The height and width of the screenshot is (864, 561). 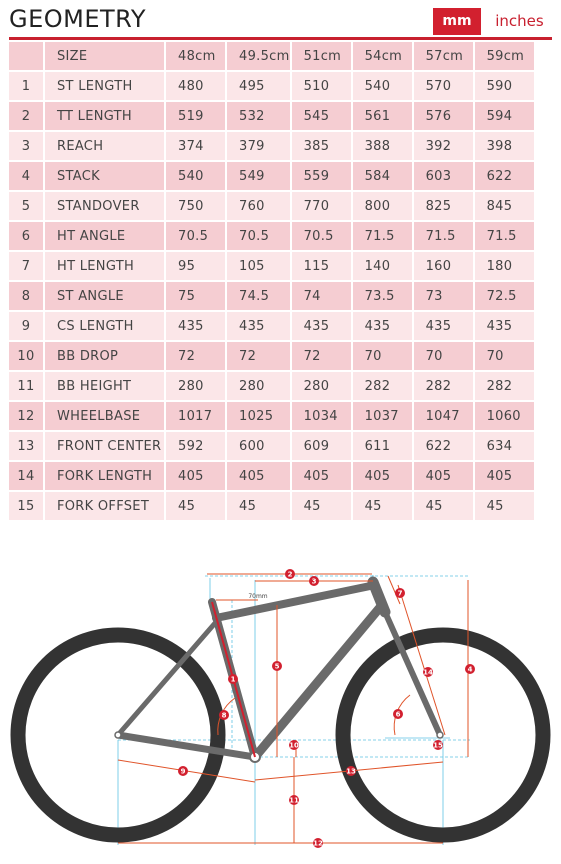 I want to click on svg-text: 13, so click(x=351, y=772).